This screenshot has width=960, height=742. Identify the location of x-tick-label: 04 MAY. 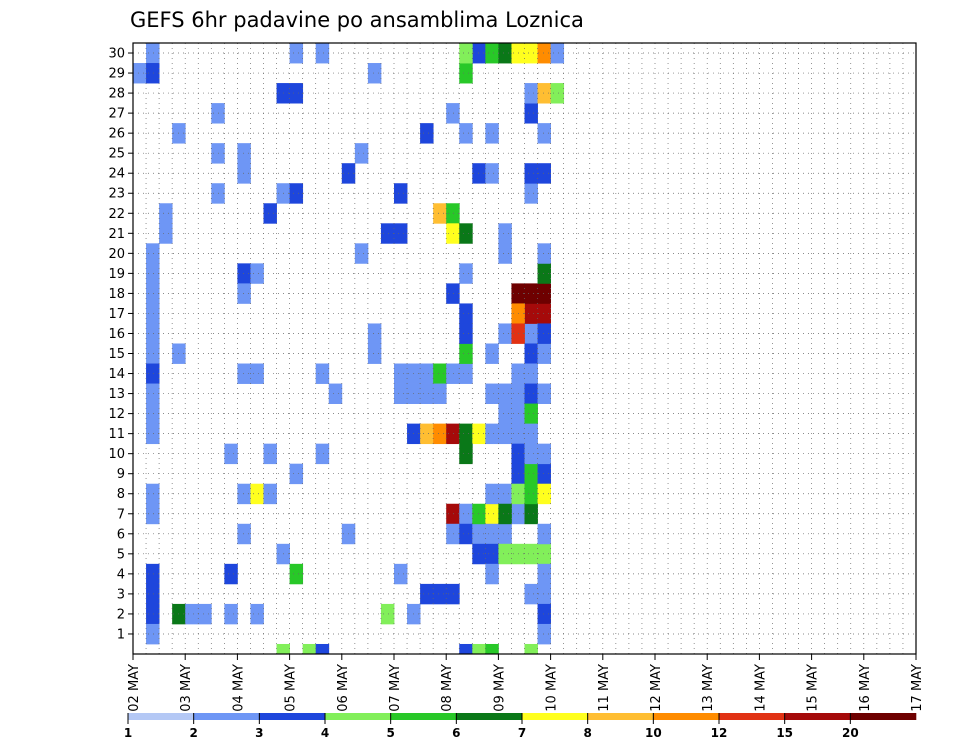
(238, 688).